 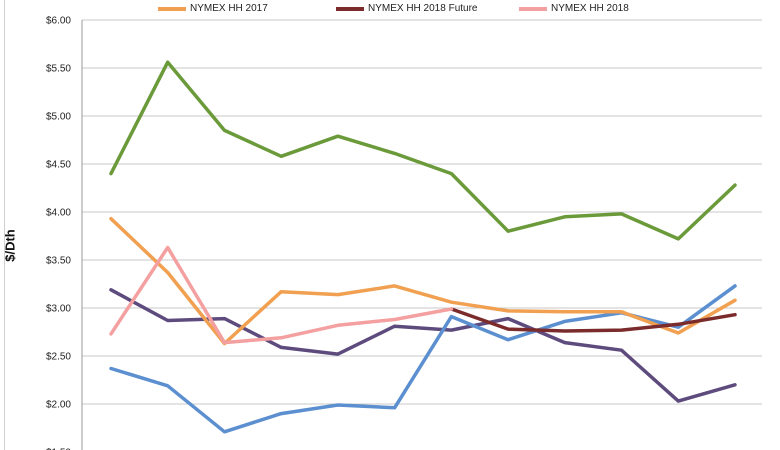 I want to click on legend-label-nymex-hh-2018: NYMEX HH 2018, so click(x=590, y=8).